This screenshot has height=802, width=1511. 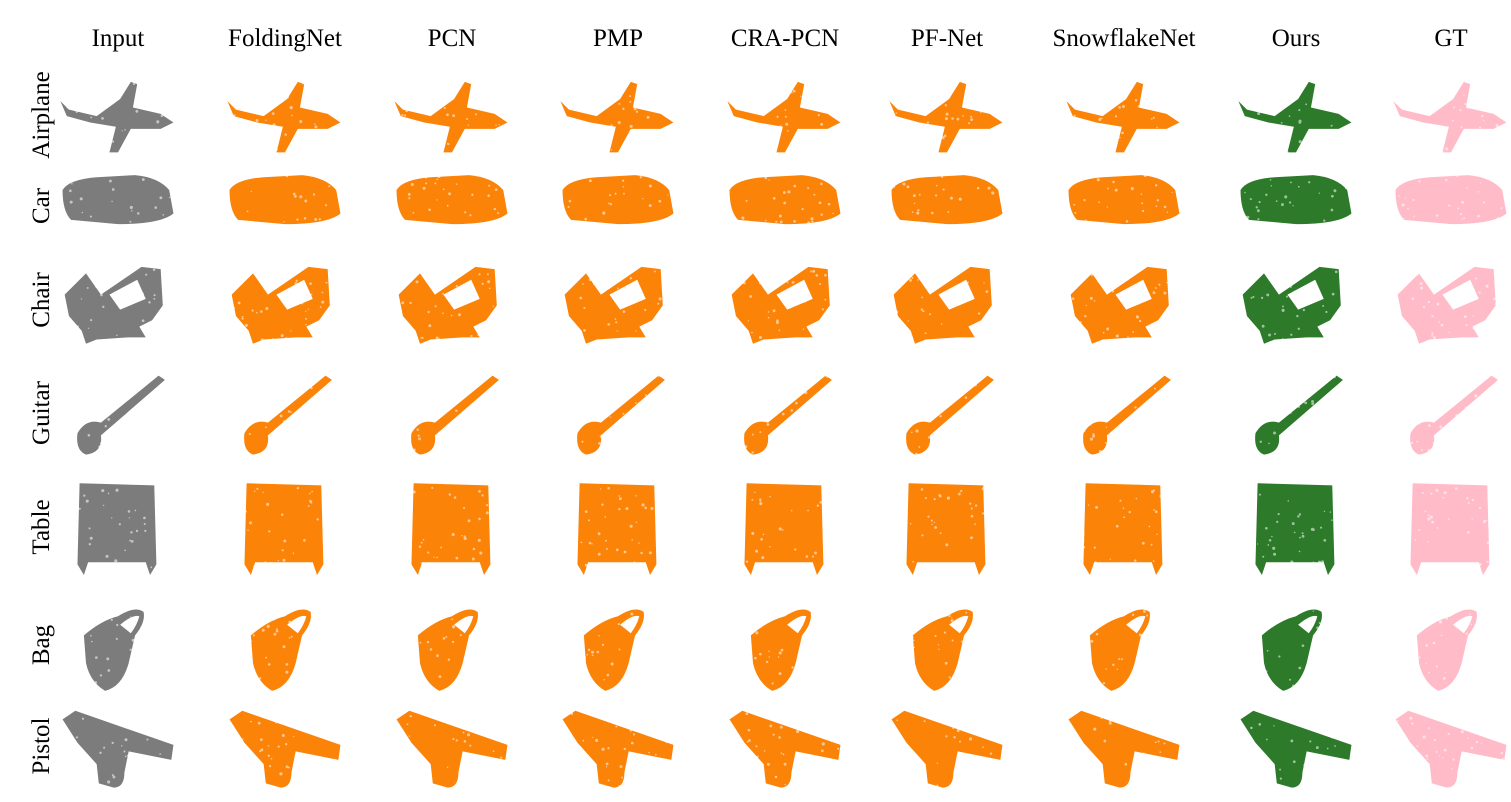 What do you see at coordinates (618, 38) in the screenshot?
I see `column-header-pmp: PMP` at bounding box center [618, 38].